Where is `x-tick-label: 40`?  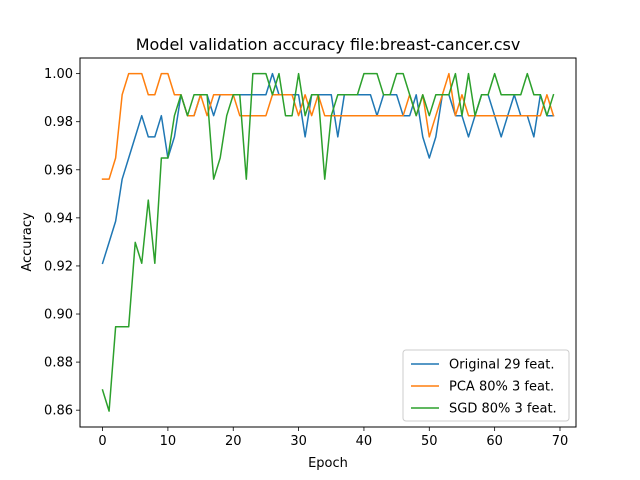
x-tick-label: 40 is located at coordinates (364, 441).